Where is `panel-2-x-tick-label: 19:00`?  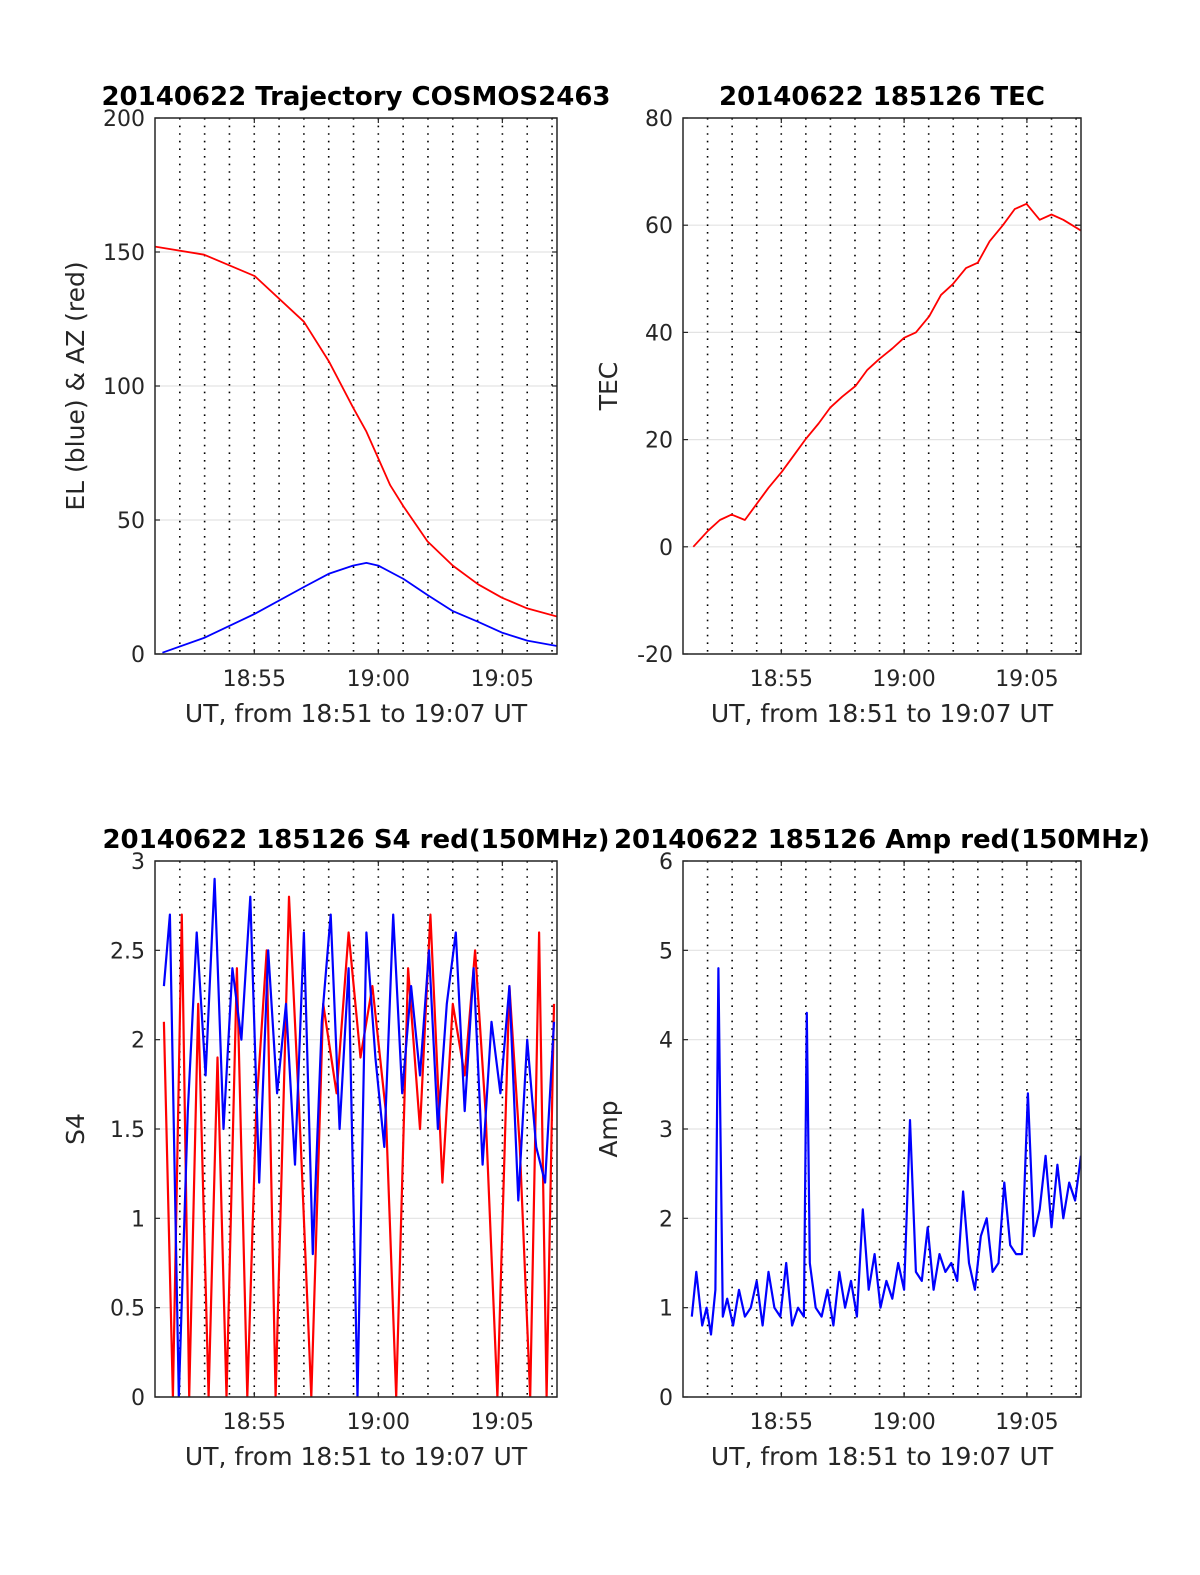
panel-2-x-tick-label: 19:00 is located at coordinates (903, 679).